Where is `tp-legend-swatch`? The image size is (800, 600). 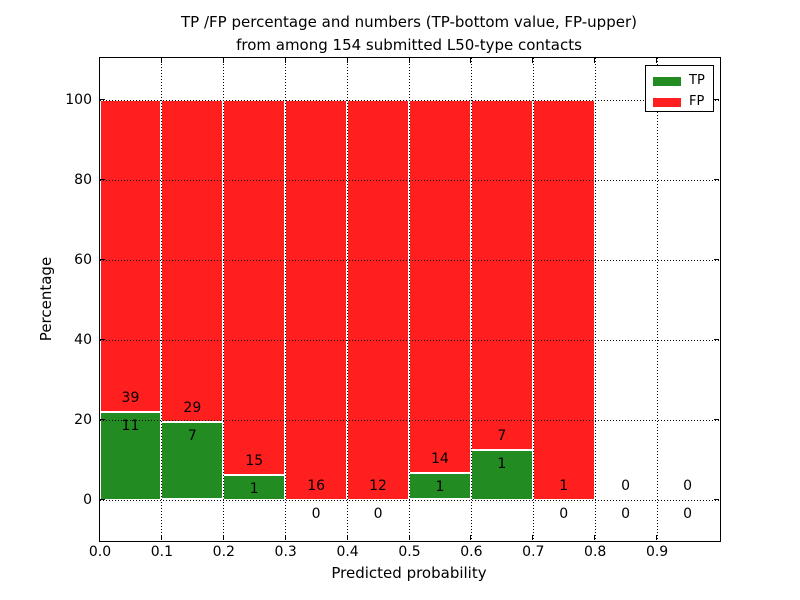 tp-legend-swatch is located at coordinates (667, 81).